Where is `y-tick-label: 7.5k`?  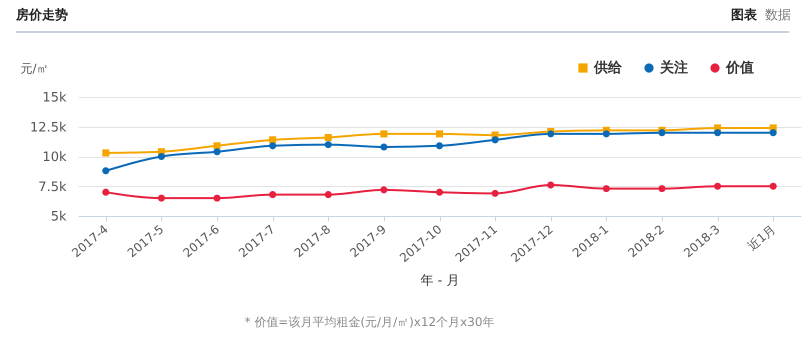
y-tick-label: 7.5k is located at coordinates (52, 187).